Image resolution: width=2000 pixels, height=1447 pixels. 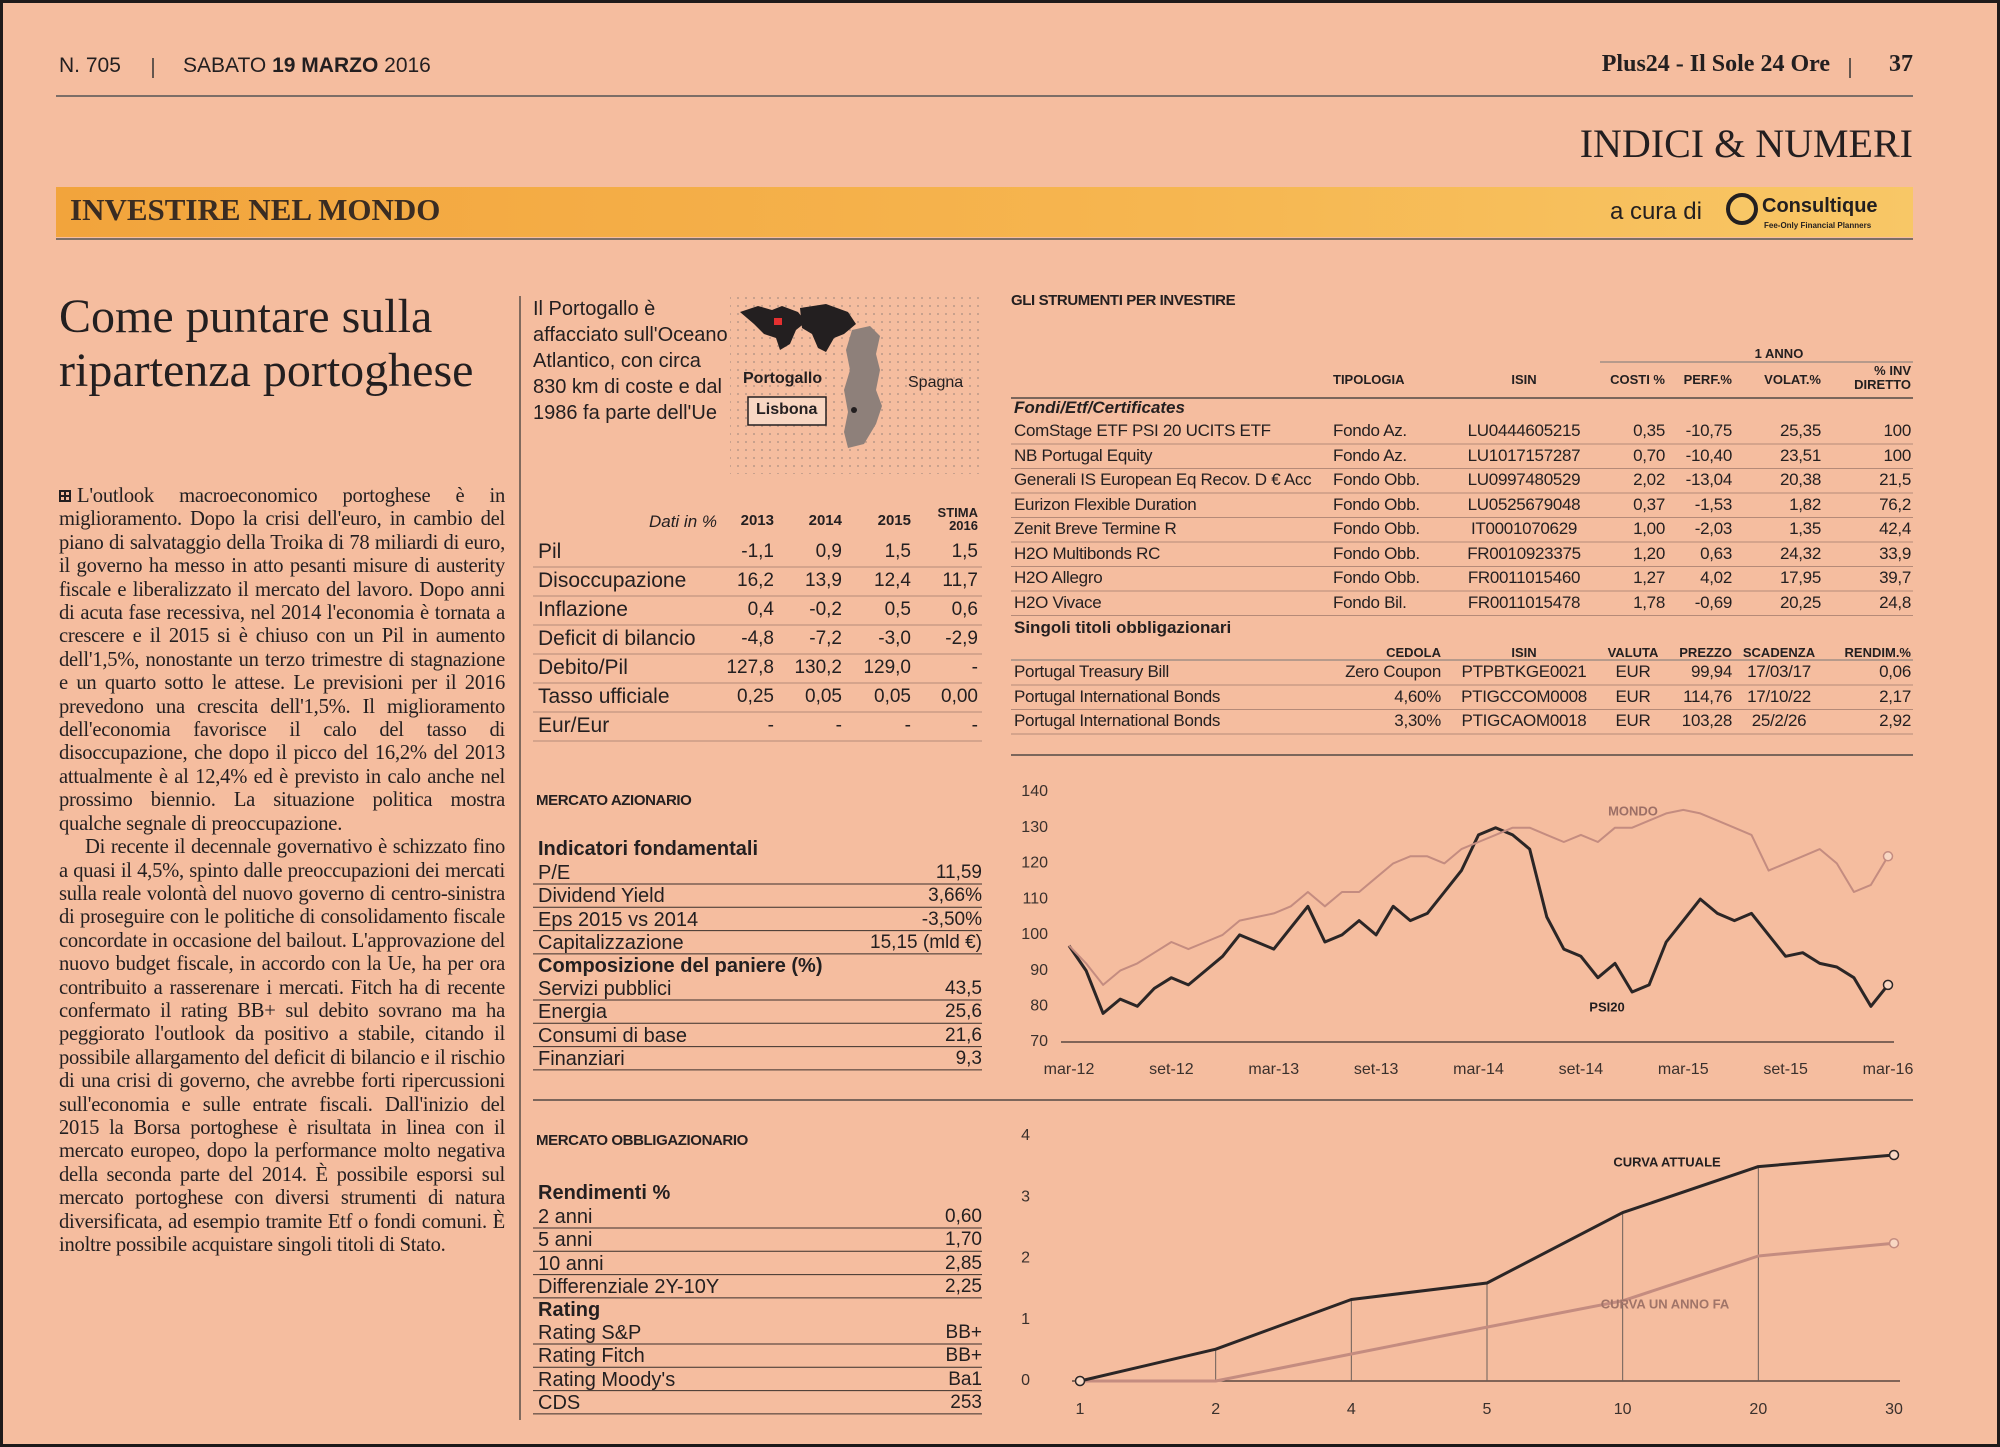 What do you see at coordinates (1034, 863) in the screenshot?
I see `y-tick-label: 120` at bounding box center [1034, 863].